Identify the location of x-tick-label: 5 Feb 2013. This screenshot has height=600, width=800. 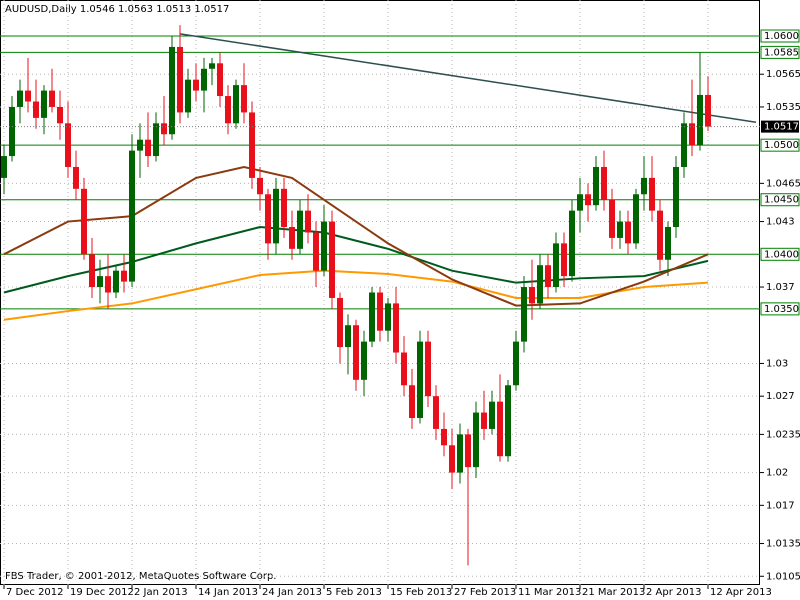
(354, 592).